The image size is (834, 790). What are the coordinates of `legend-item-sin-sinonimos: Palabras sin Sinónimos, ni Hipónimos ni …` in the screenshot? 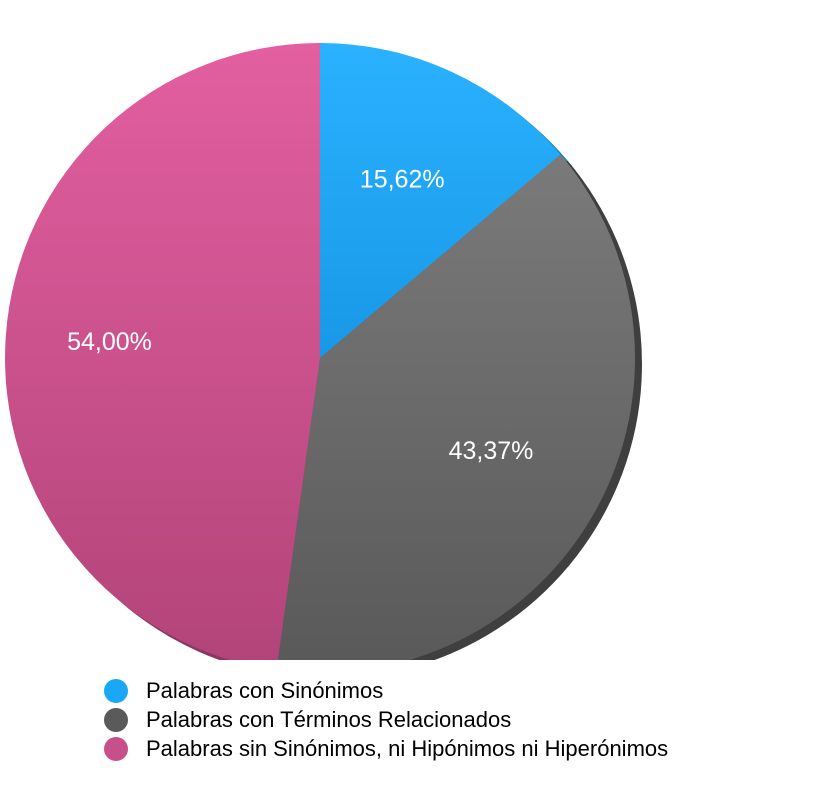 It's located at (386, 748).